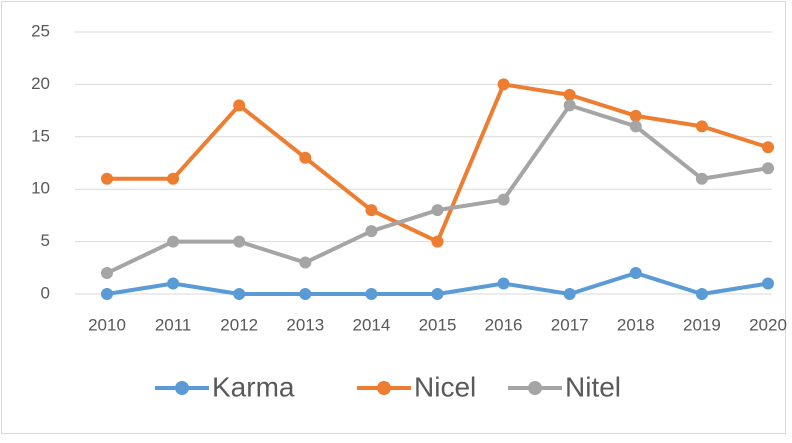 The image size is (792, 443). Describe the element at coordinates (45, 292) in the screenshot. I see `y-tick-label: 0` at that location.